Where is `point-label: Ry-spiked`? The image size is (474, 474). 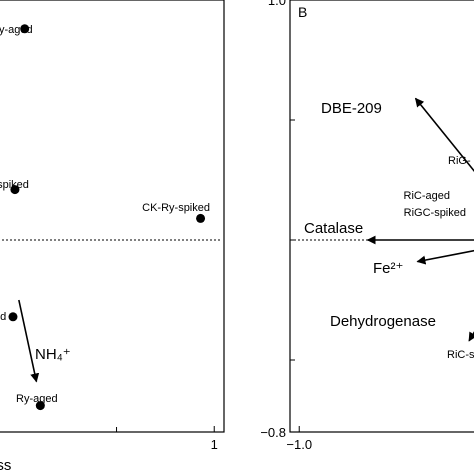 point-label: Ry-spiked is located at coordinates (14, 185).